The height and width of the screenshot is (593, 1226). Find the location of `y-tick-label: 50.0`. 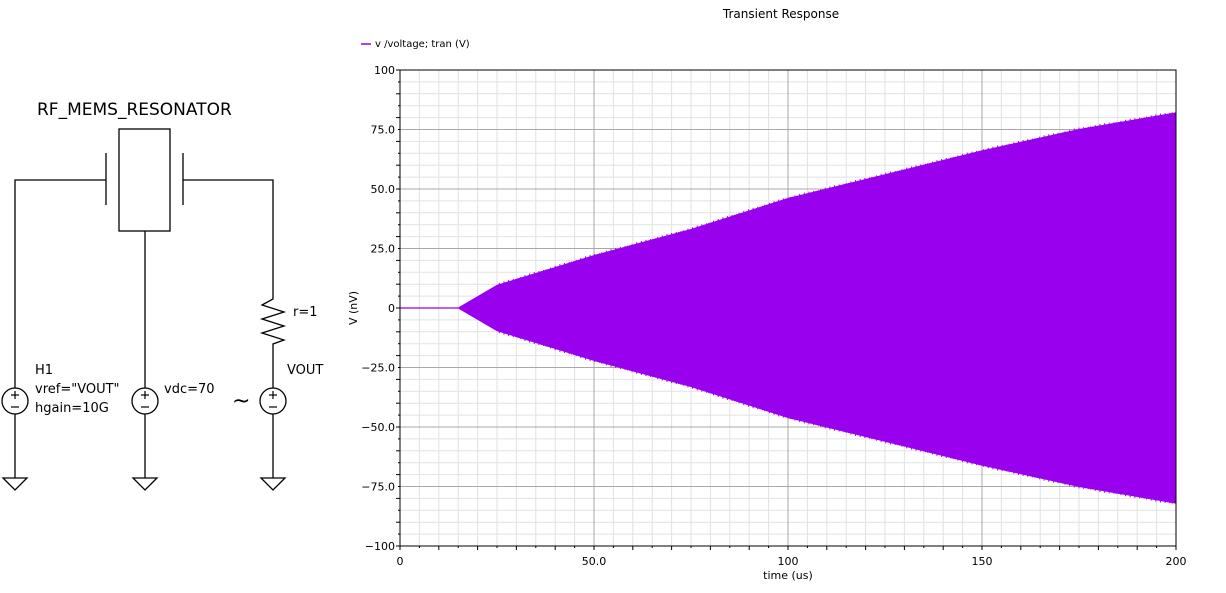

y-tick-label: 50.0 is located at coordinates (383, 189).